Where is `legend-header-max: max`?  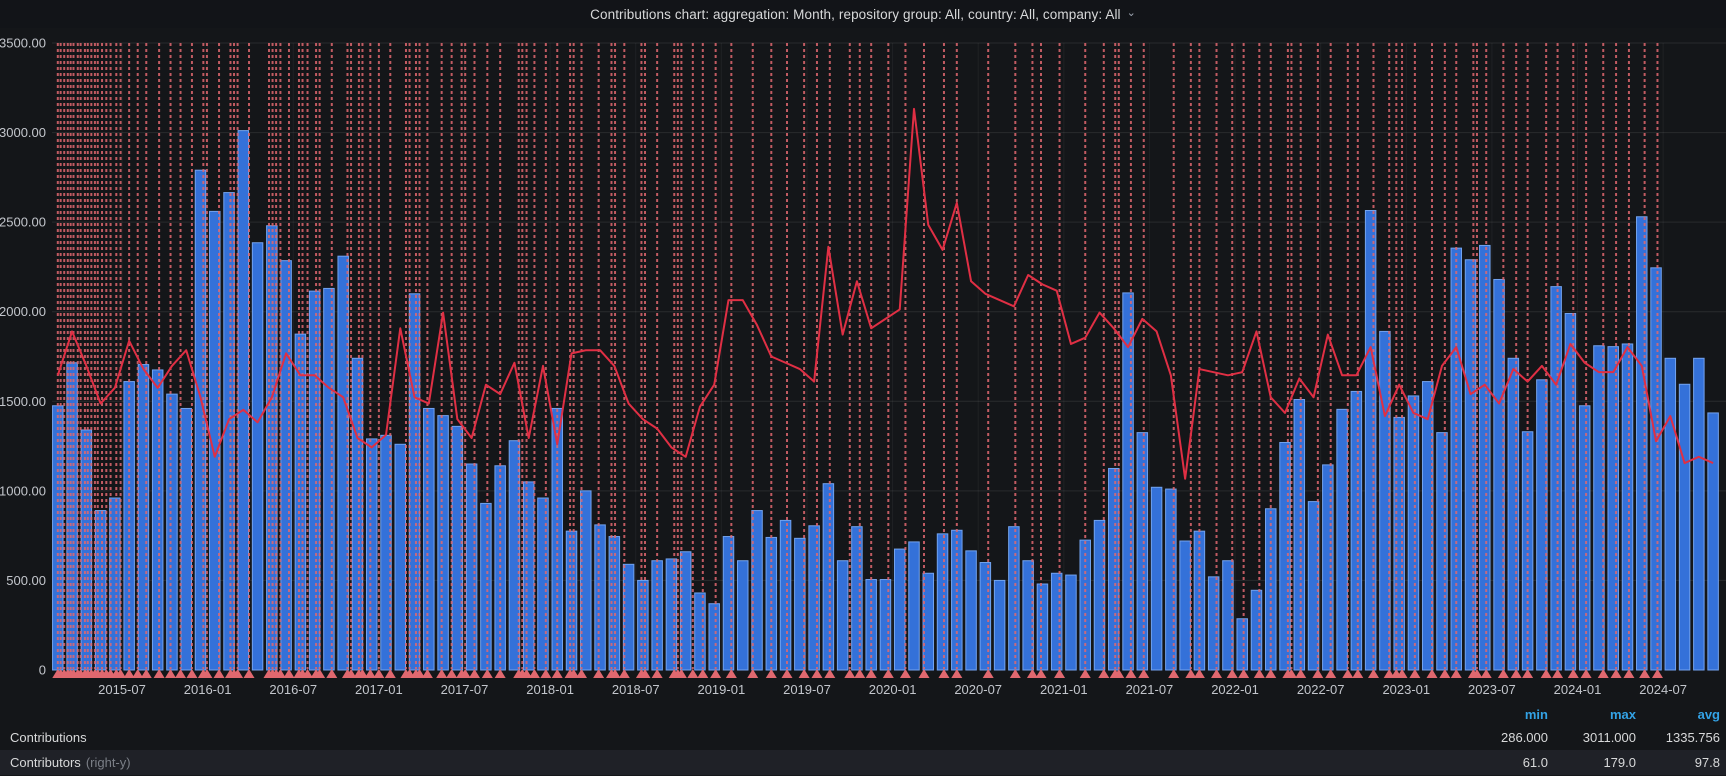 legend-header-max: max is located at coordinates (1622, 714).